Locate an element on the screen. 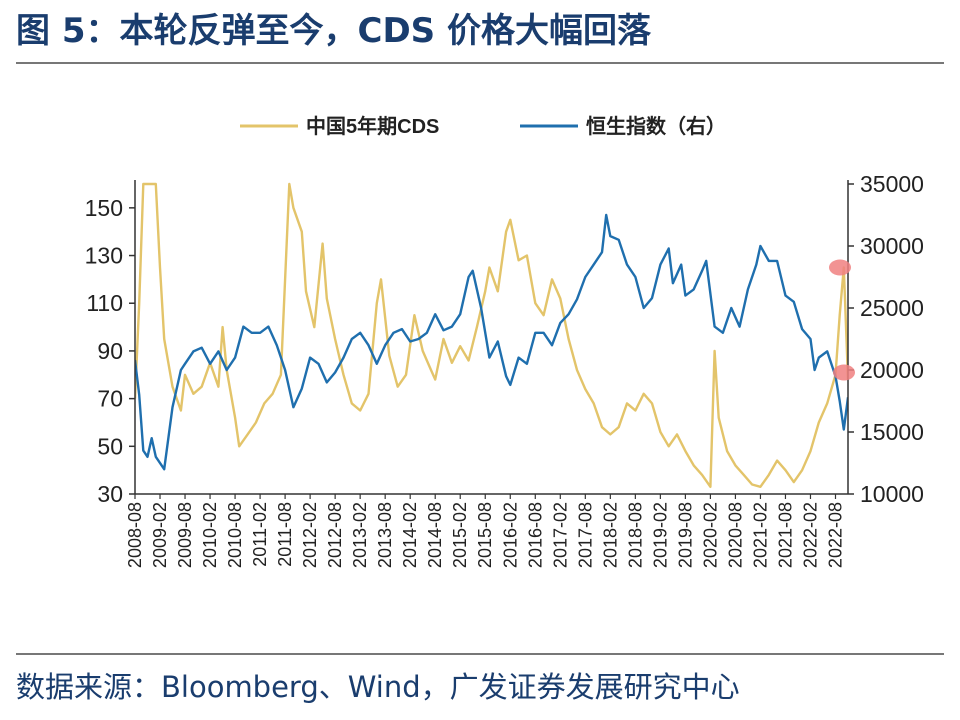 Image resolution: width=960 pixels, height=720 pixels. right-tick-label: 10000 is located at coordinates (892, 494).